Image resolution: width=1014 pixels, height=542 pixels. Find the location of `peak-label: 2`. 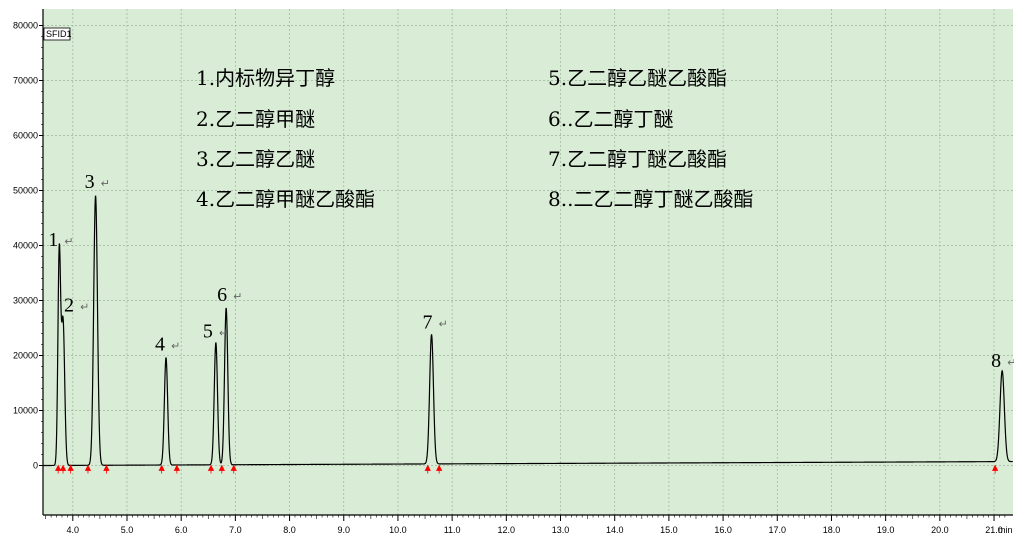

peak-label: 2 is located at coordinates (69, 305).